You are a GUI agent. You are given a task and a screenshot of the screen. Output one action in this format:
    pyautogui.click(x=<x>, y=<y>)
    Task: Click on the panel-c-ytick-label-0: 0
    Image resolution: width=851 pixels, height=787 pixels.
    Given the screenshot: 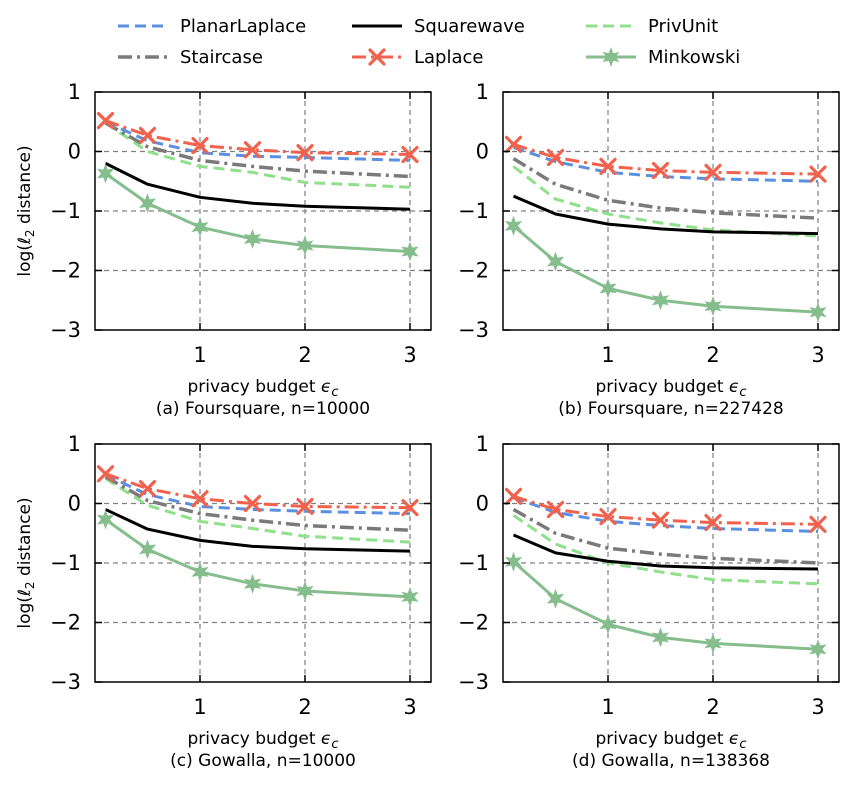 What is the action you would take?
    pyautogui.click(x=74, y=504)
    